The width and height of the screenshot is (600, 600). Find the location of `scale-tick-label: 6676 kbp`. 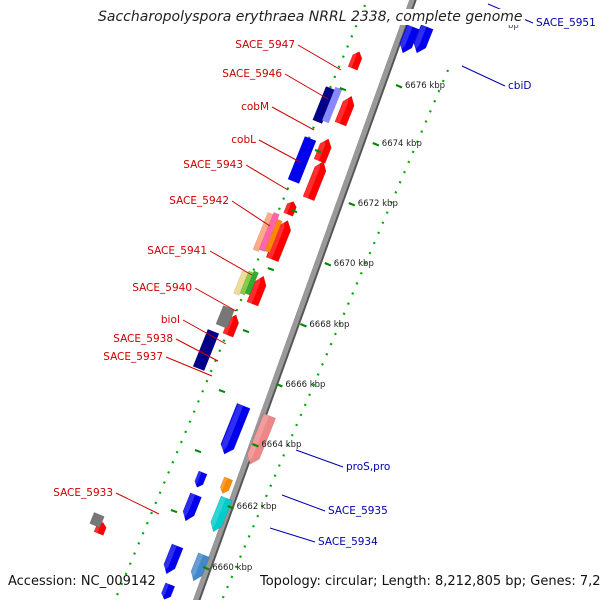

scale-tick-label: 6676 kbp is located at coordinates (425, 86).